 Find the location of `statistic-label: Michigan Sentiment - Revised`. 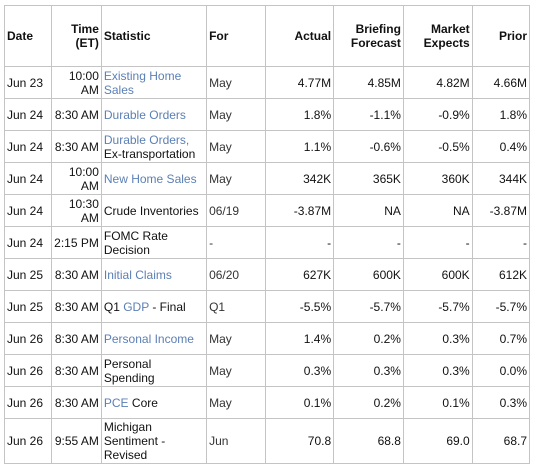

statistic-label: Michigan Sentiment - Revised is located at coordinates (134, 441).